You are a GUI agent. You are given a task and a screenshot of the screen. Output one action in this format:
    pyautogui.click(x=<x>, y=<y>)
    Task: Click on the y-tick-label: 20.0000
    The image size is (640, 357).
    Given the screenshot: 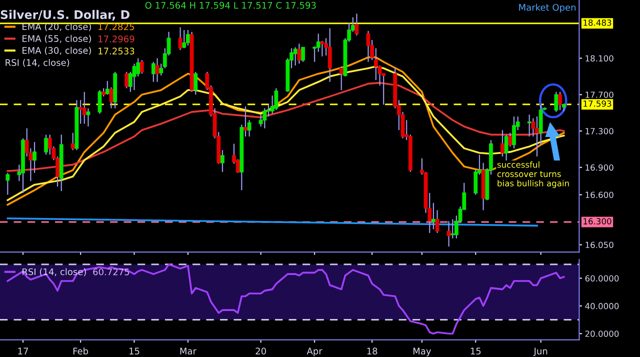 What is the action you would take?
    pyautogui.click(x=602, y=333)
    